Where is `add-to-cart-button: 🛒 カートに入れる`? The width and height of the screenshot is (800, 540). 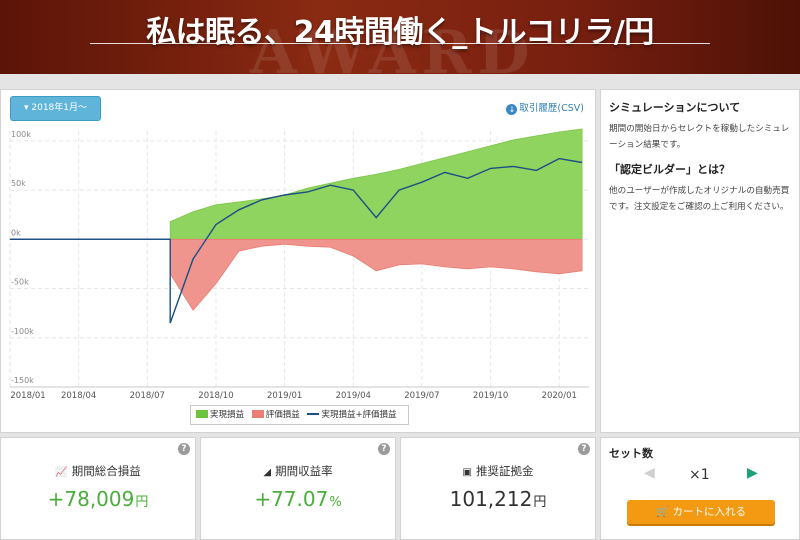 add-to-cart-button: 🛒 カートに入れる is located at coordinates (701, 512).